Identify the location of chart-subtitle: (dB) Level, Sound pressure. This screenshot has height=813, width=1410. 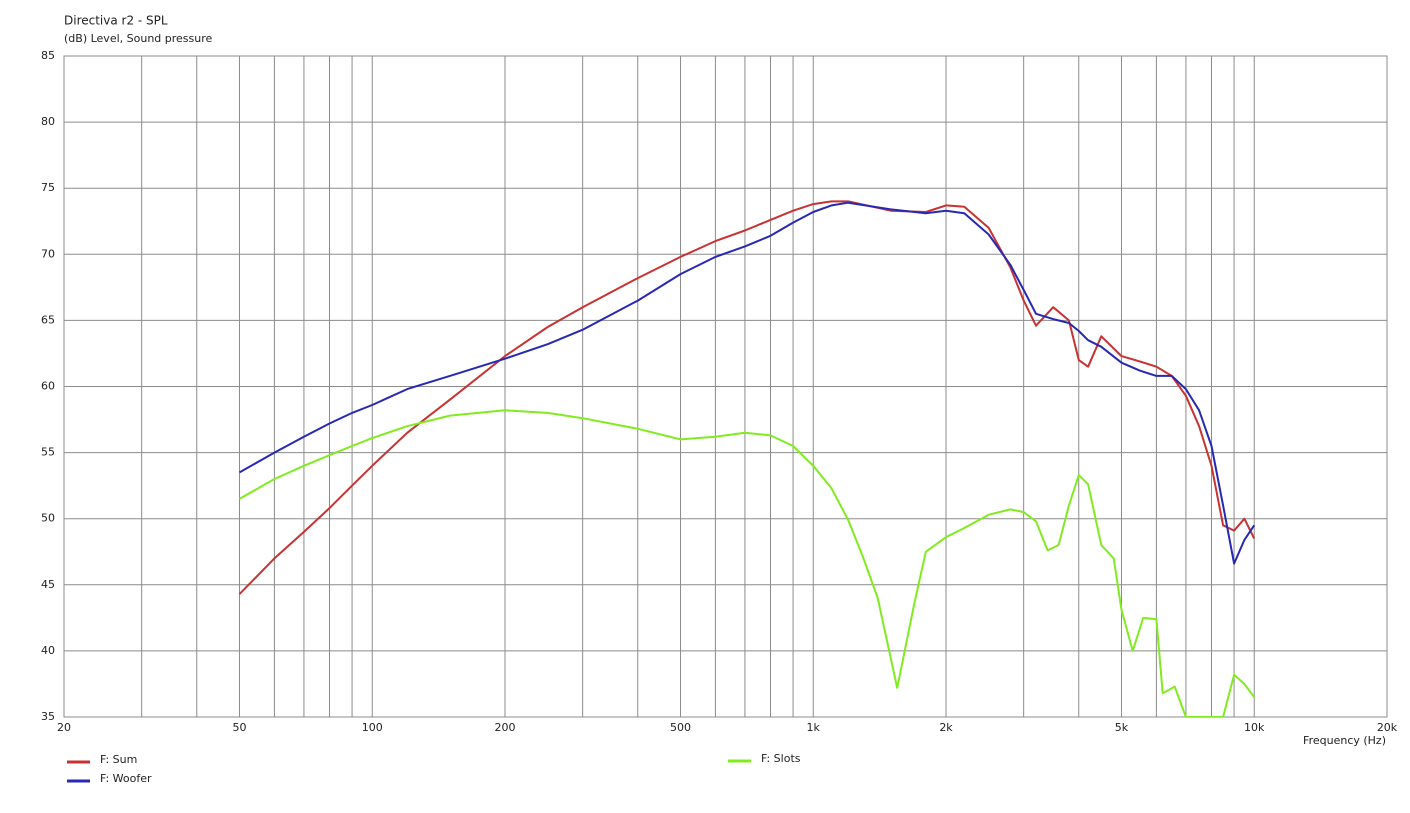
(138, 38).